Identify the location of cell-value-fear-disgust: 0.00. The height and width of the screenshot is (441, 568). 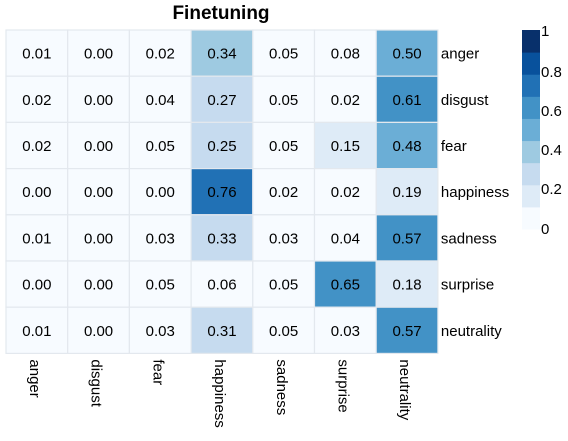
(98, 146).